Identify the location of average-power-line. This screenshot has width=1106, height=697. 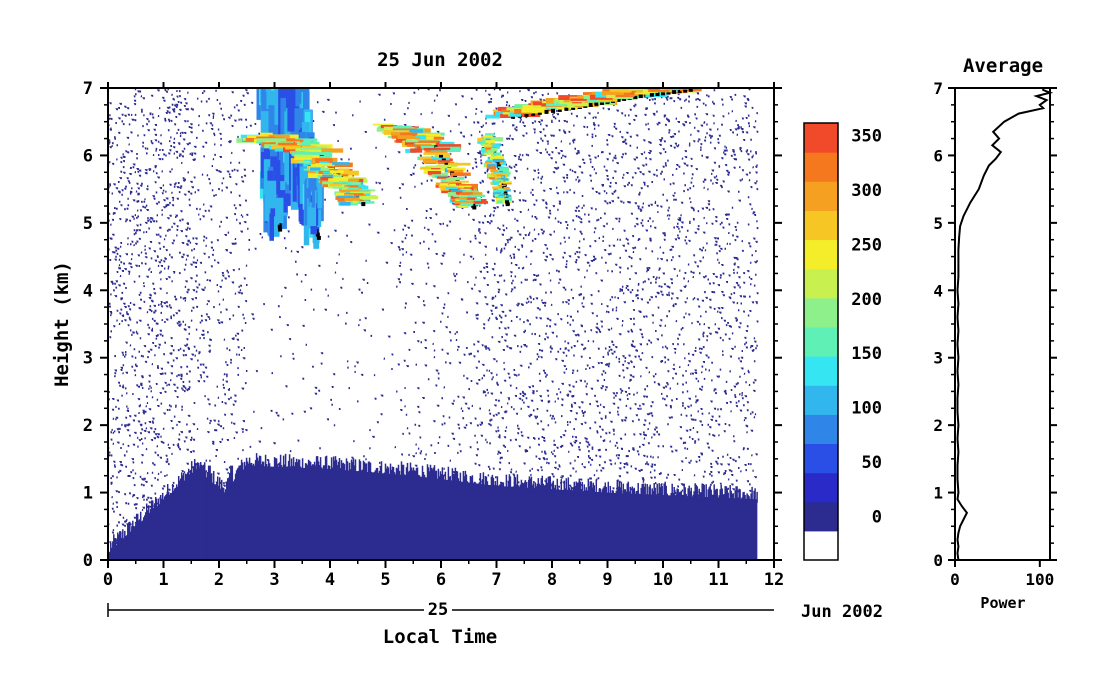
(1005, 324).